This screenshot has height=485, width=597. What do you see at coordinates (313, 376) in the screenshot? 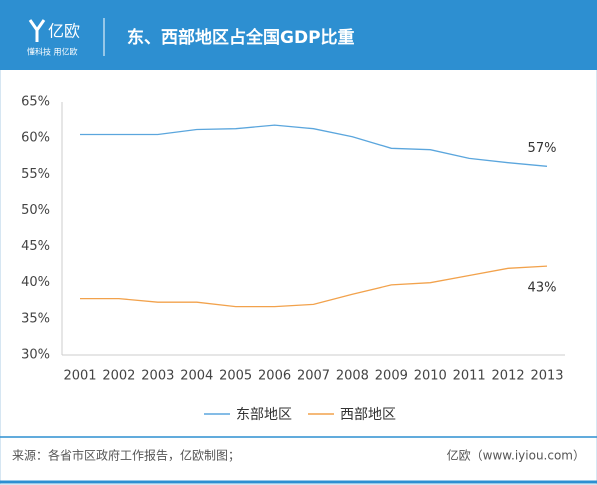
I see `x-tick-label: 2007` at bounding box center [313, 376].